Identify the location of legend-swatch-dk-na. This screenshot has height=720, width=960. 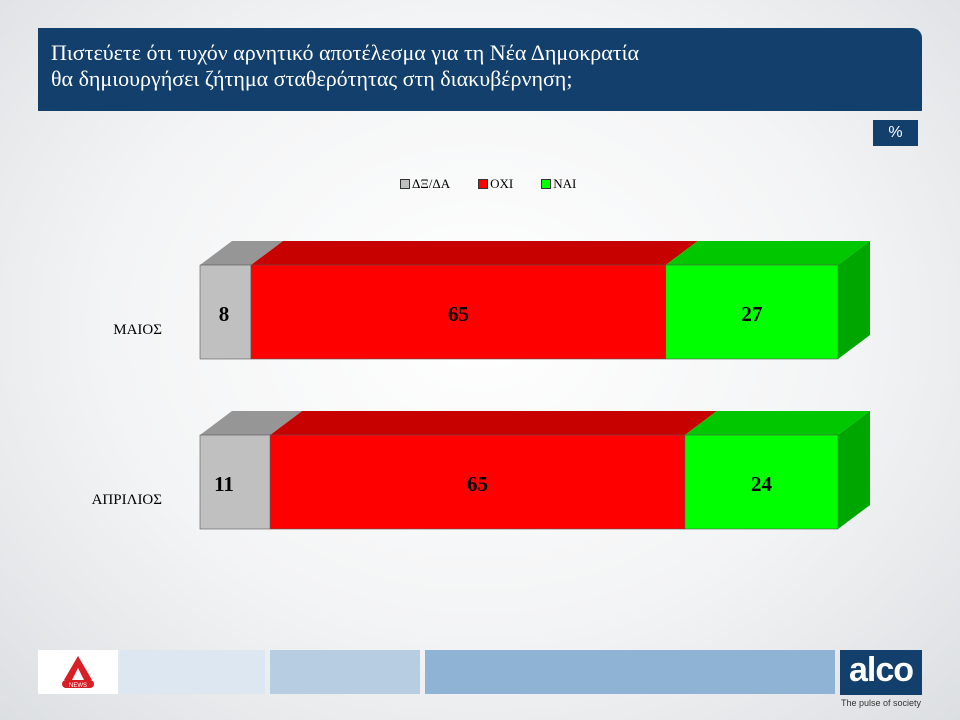
(405, 184).